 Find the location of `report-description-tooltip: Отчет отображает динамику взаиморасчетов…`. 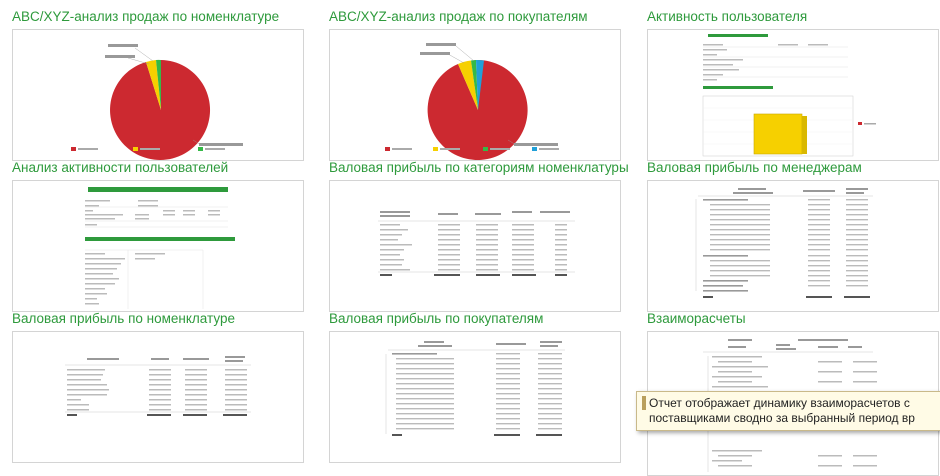

report-description-tooltip: Отчет отображает динамику взаиморасчетов… is located at coordinates (788, 411).